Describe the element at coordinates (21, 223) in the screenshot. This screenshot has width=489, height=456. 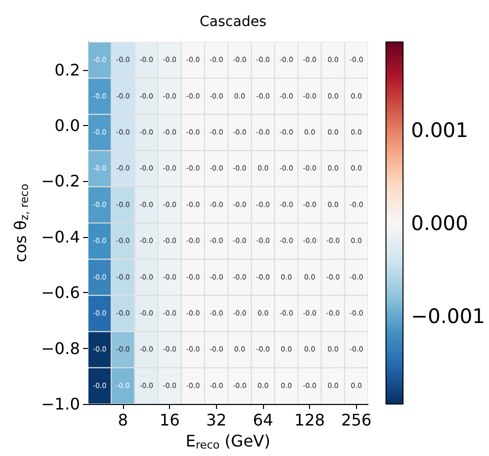
I see `y-axis-title: cos θz, reco` at that location.